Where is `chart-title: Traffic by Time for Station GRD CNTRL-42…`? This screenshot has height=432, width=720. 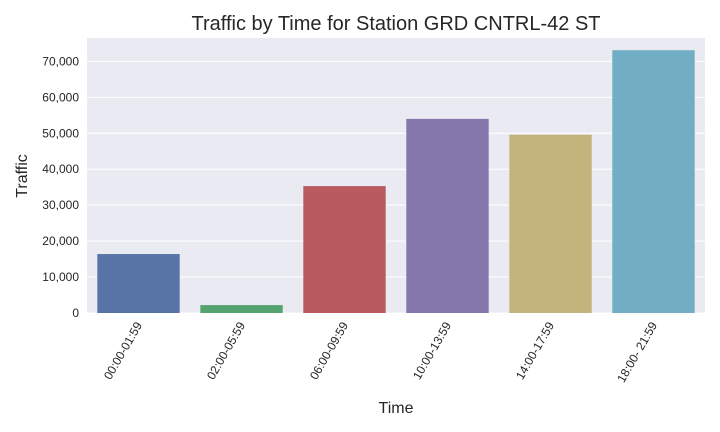 chart-title: Traffic by Time for Station GRD CNTRL-42… is located at coordinates (396, 24).